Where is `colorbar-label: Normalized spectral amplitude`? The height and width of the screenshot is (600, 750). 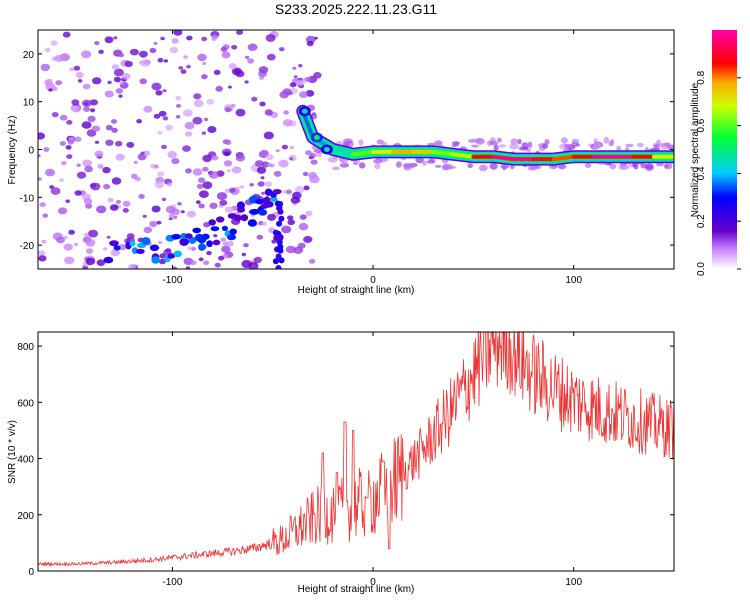 colorbar-label: Normalized spectral amplitude is located at coordinates (695, 149).